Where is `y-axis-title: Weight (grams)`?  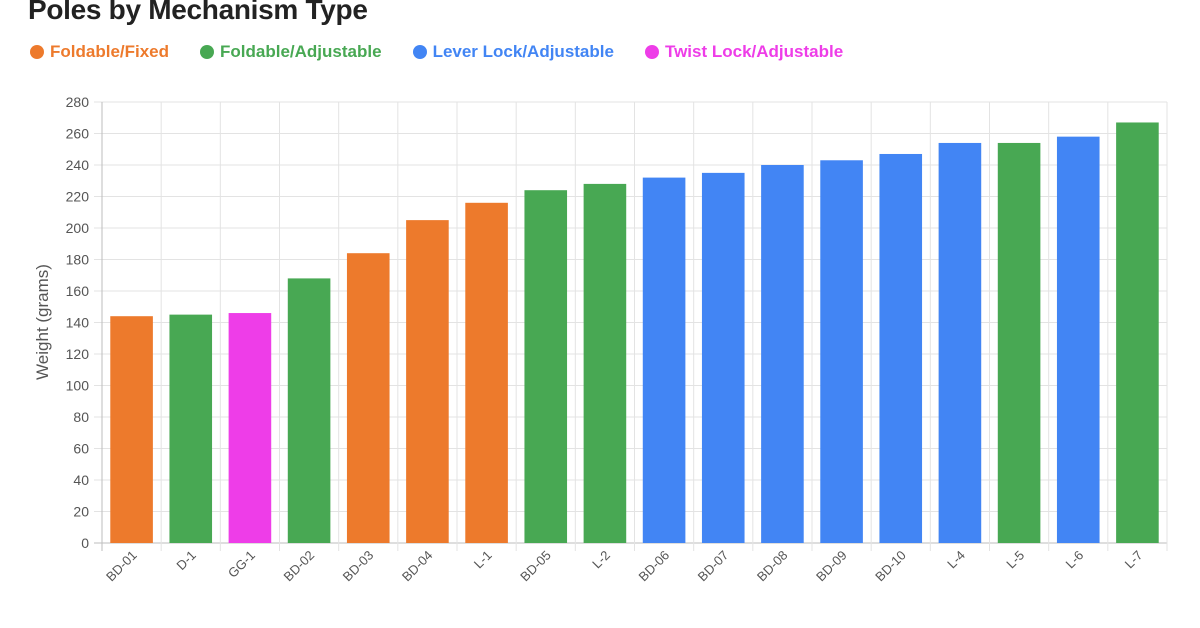
y-axis-title: Weight (grams) is located at coordinates (42, 322).